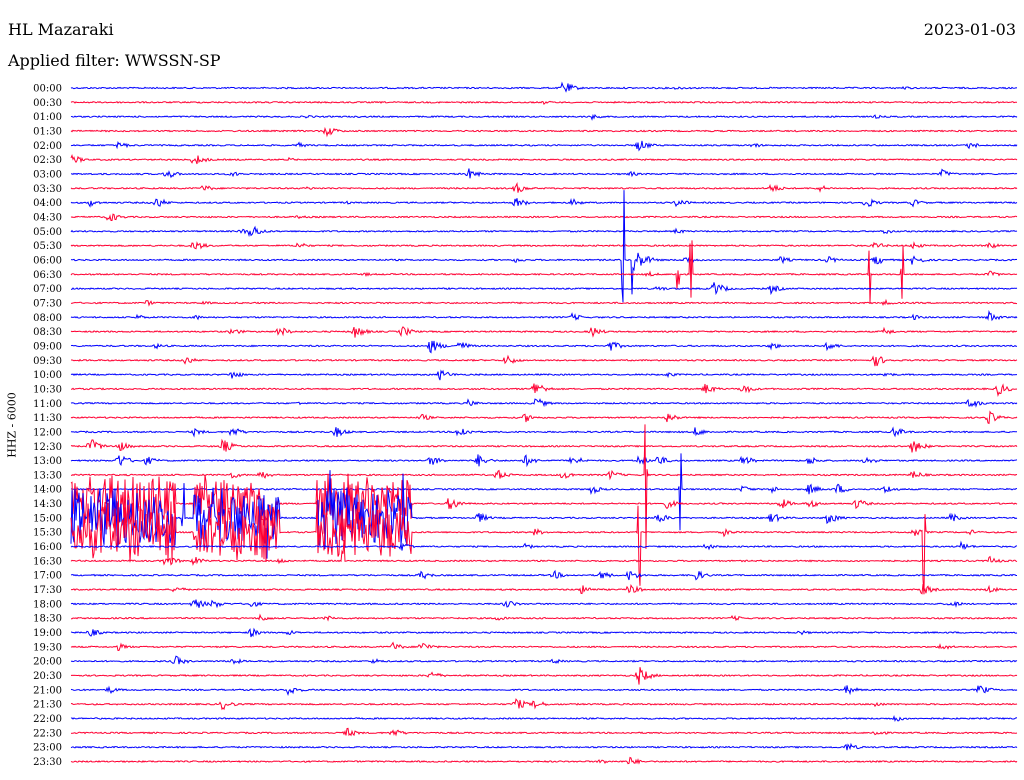 The image size is (1024, 780). Describe the element at coordinates (47, 174) in the screenshot. I see `time-label: 03:00` at that location.